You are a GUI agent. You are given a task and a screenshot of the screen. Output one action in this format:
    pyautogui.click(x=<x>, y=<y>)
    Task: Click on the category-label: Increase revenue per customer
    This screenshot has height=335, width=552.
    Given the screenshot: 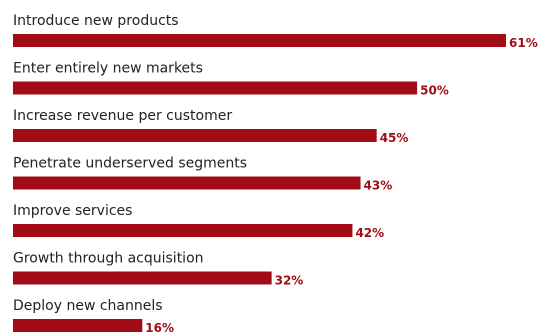 What is the action you would take?
    pyautogui.click(x=122, y=116)
    